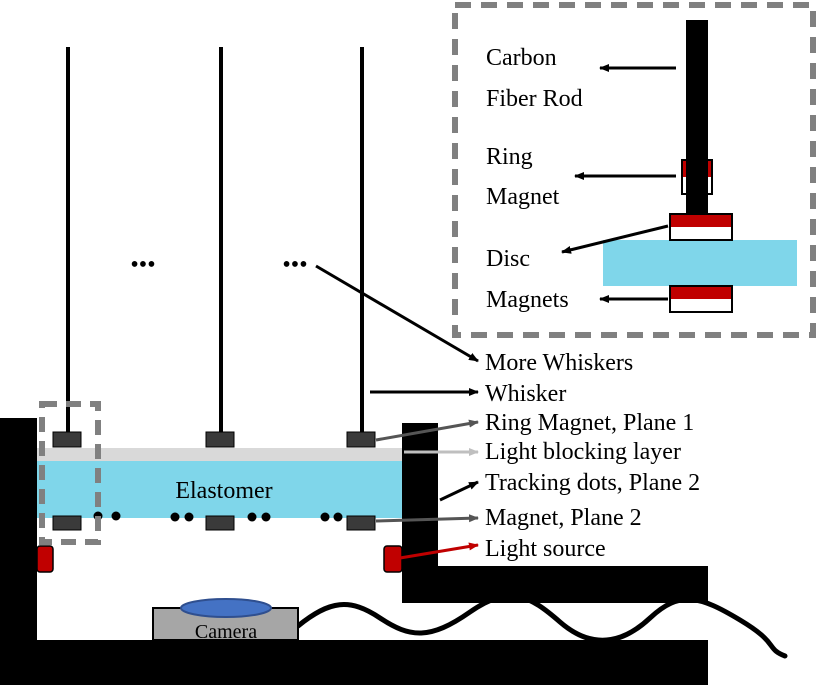  I want to click on arrow-magnet-plane2, so click(427, 518).